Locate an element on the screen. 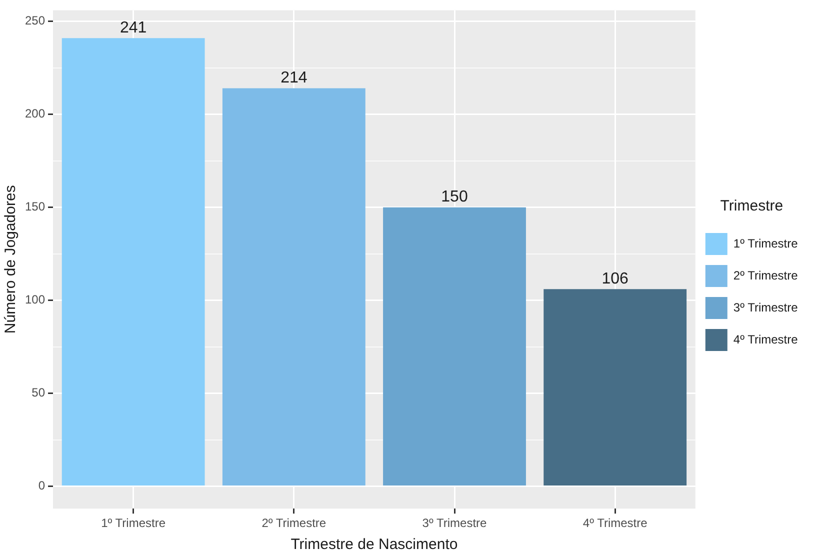 Image resolution: width=818 pixels, height=556 pixels. x-tick-label: 2º Trimestre is located at coordinates (294, 523).